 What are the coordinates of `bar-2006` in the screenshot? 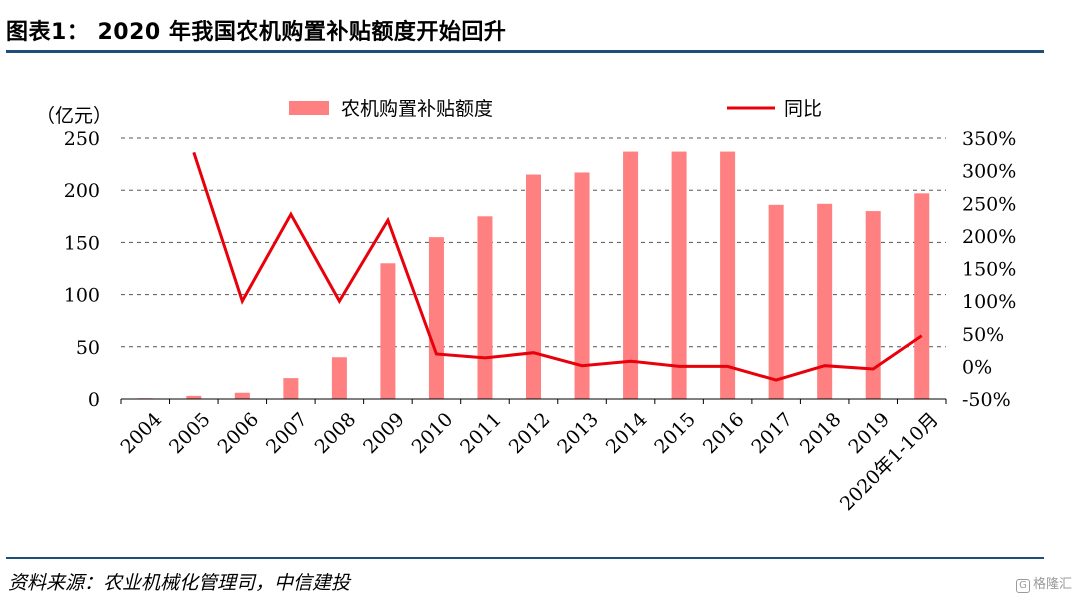 It's located at (242, 395).